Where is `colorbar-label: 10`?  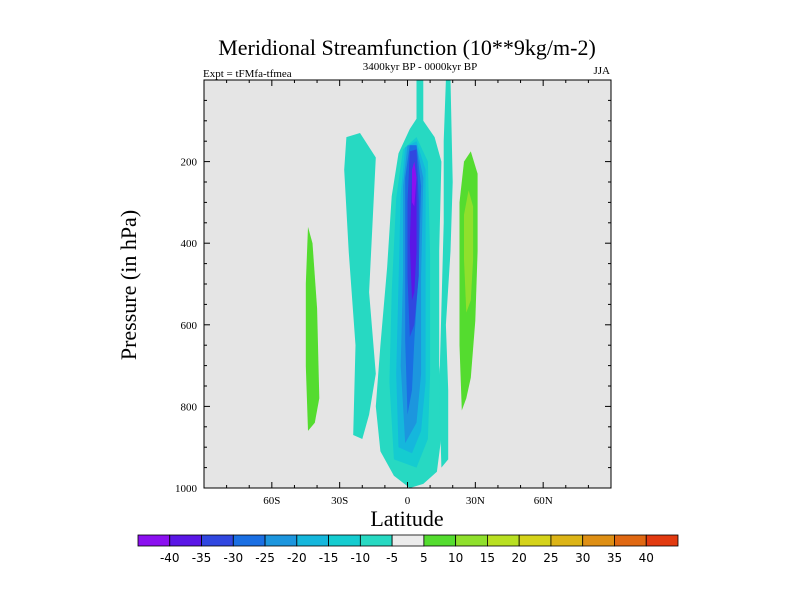 colorbar-label: 10 is located at coordinates (455, 558).